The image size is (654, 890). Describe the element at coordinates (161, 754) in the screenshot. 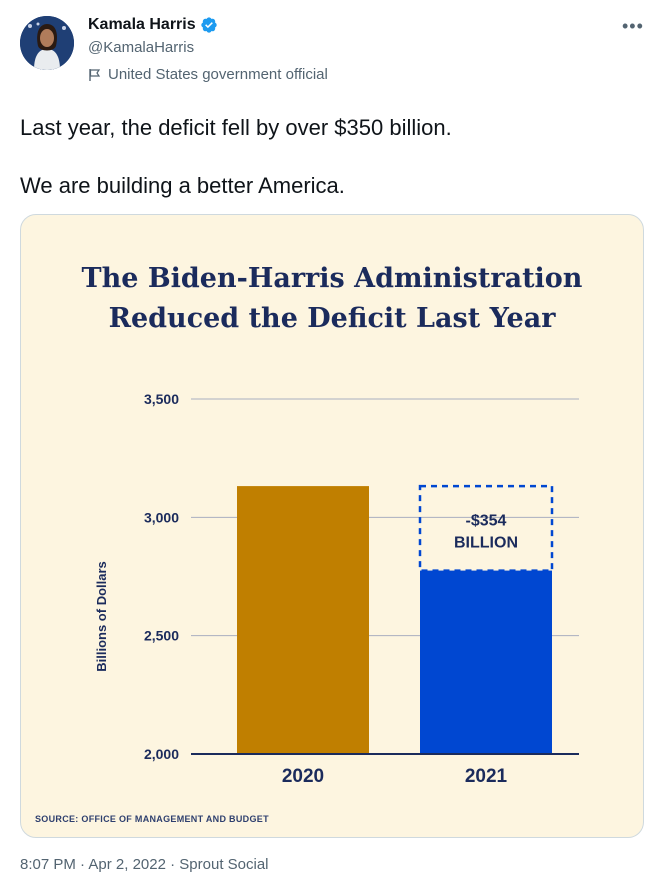

I see `y-tick-label: 2,000` at that location.